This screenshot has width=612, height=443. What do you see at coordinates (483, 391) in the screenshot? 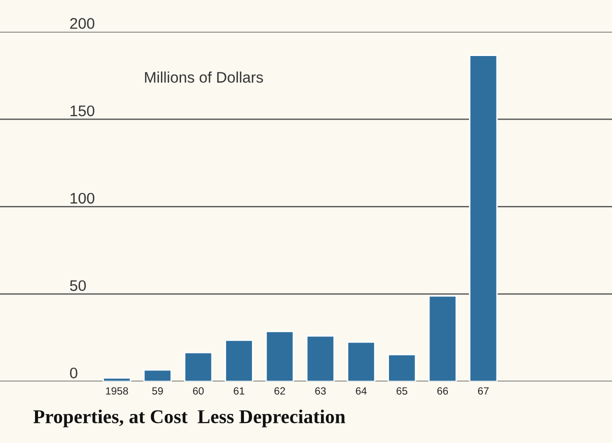
I see `x-tick-label: 67` at bounding box center [483, 391].